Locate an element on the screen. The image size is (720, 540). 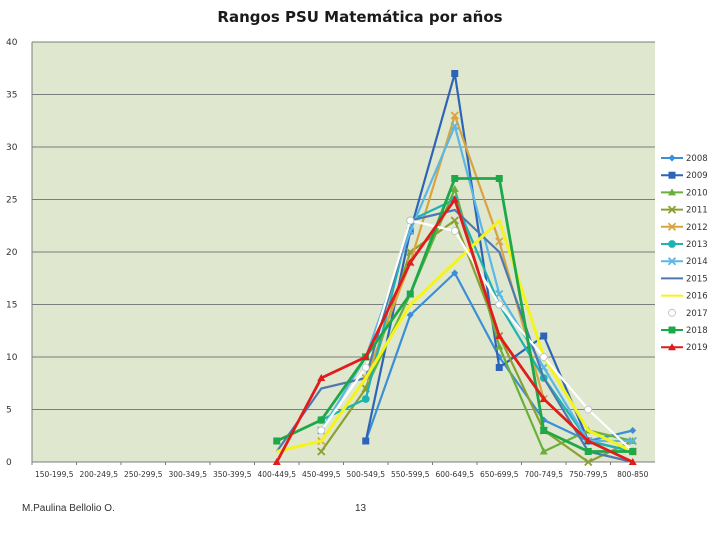
y-tick-label: 20 is located at coordinates (12, 253).